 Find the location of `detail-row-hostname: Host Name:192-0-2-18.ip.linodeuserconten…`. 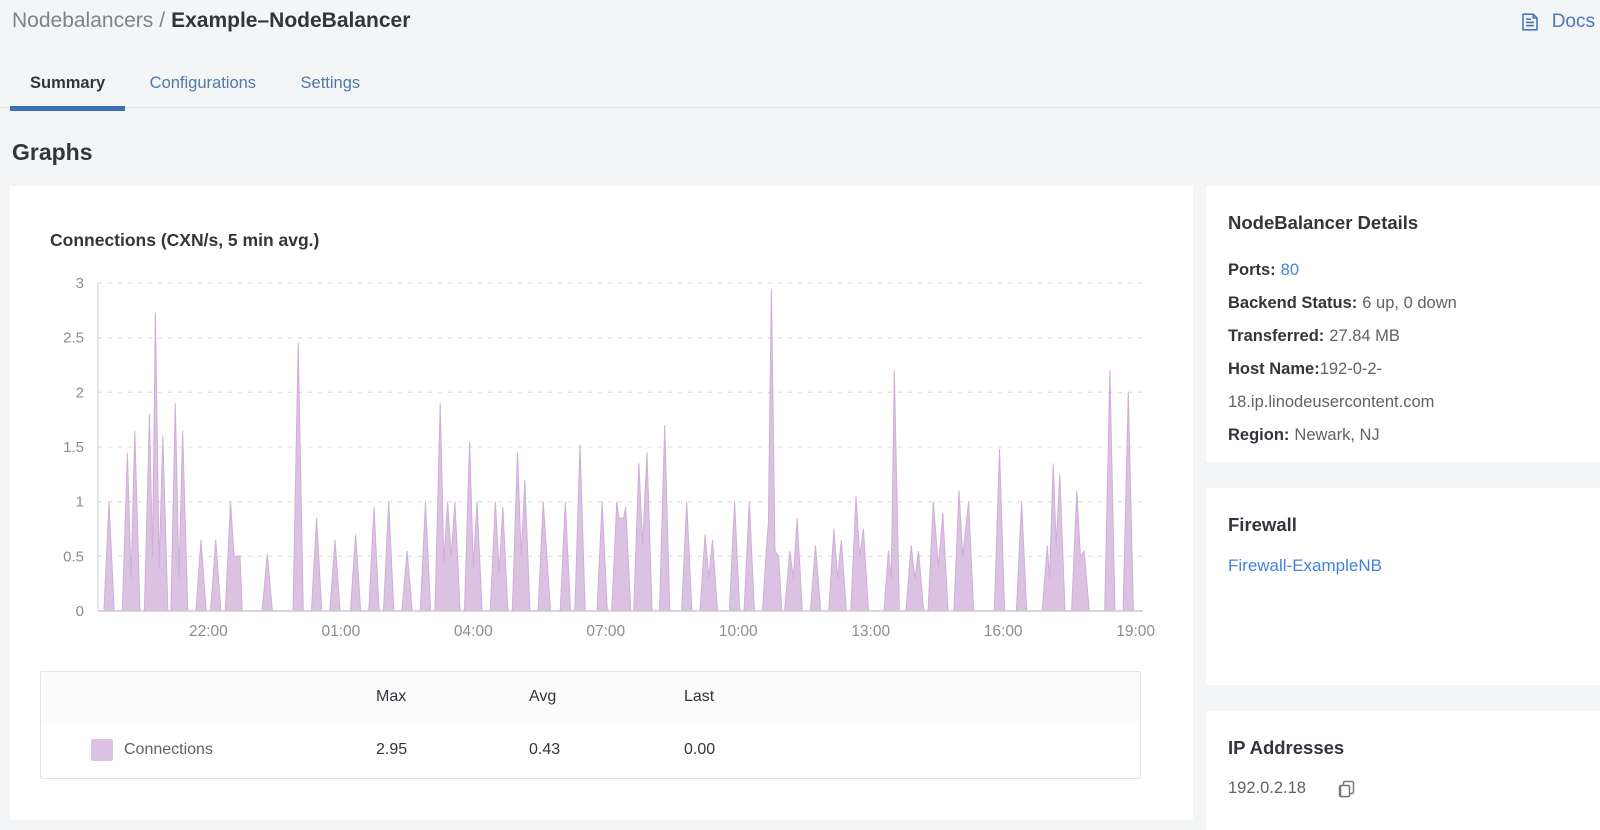

detail-row-hostname: Host Name:192-0-2-18.ip.linodeuserconten… is located at coordinates (1331, 385).